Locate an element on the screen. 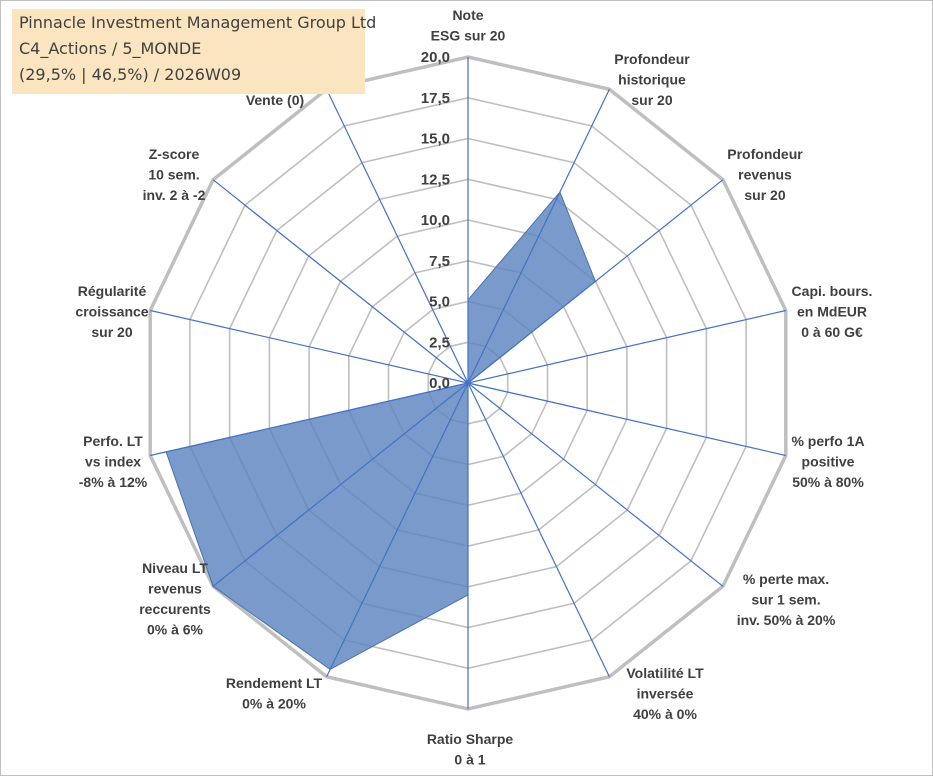  axis-label-line: inv. 2 à -2 is located at coordinates (174, 195).